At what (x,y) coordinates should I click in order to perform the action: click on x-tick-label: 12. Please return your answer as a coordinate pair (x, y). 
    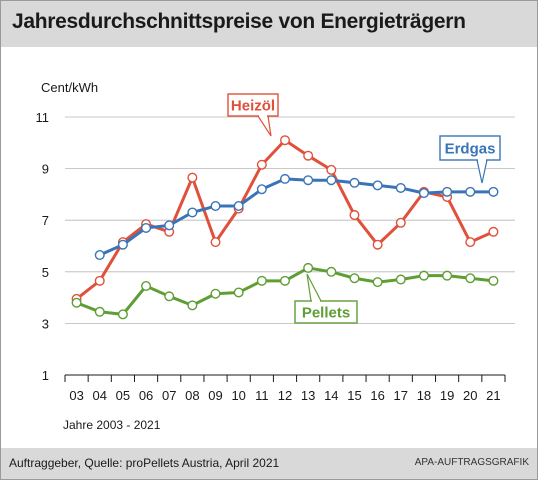
    Looking at the image, I should click on (285, 395).